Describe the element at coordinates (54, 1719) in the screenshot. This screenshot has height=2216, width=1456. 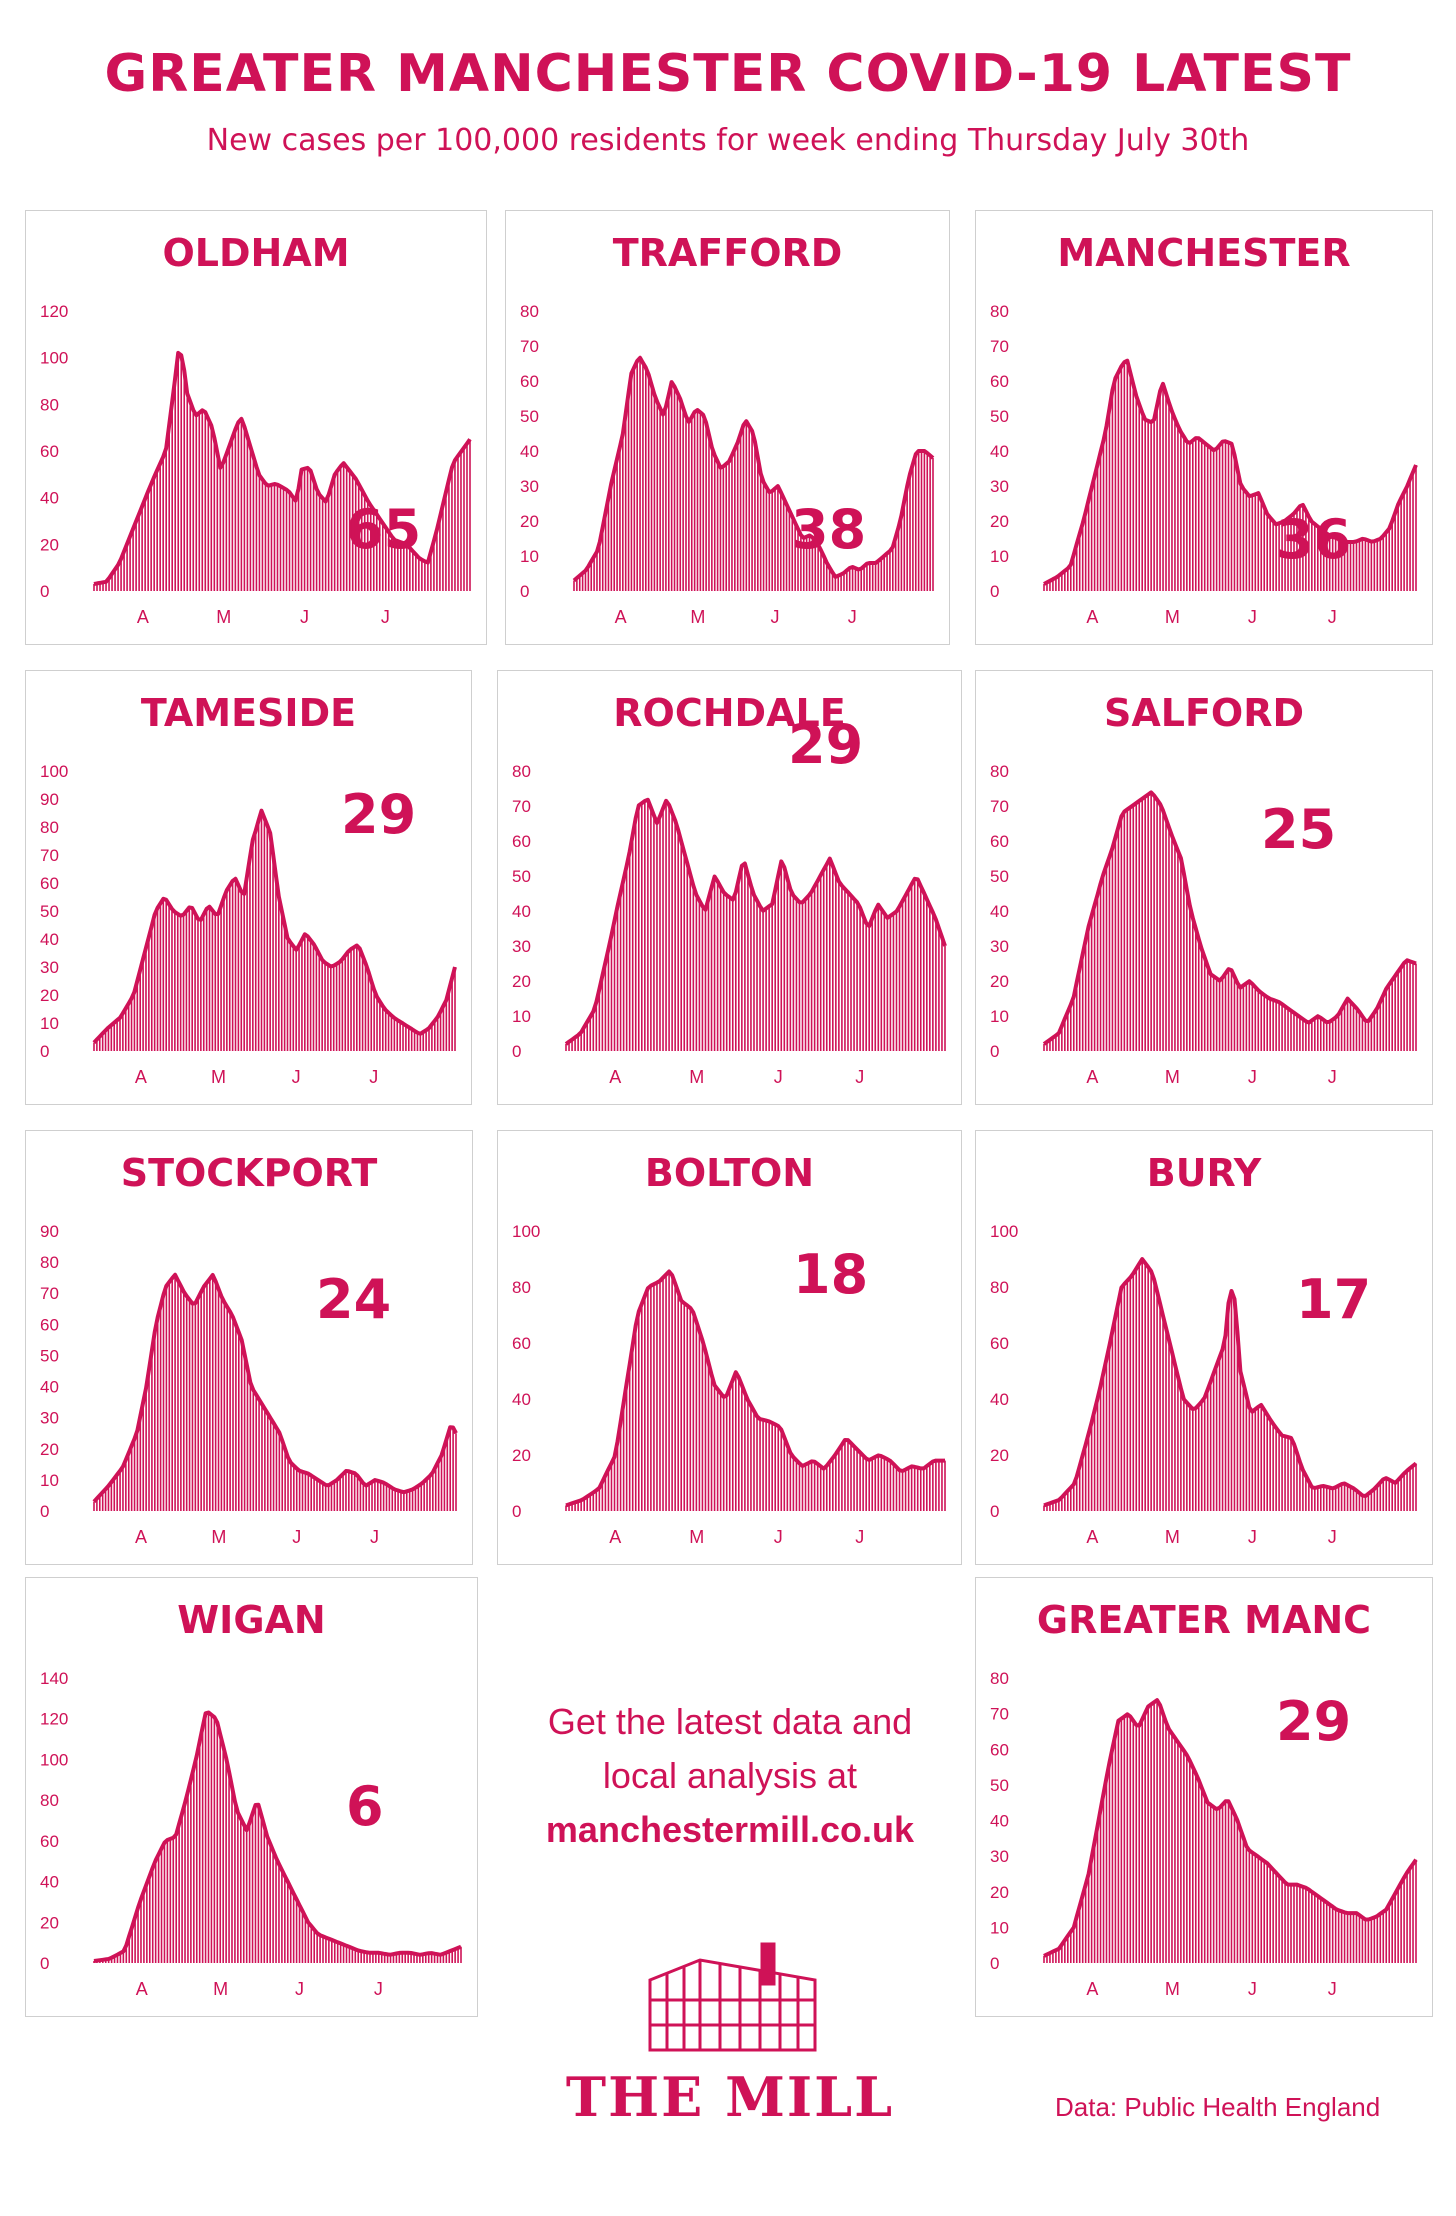
I see `y-tick-label: 120` at that location.